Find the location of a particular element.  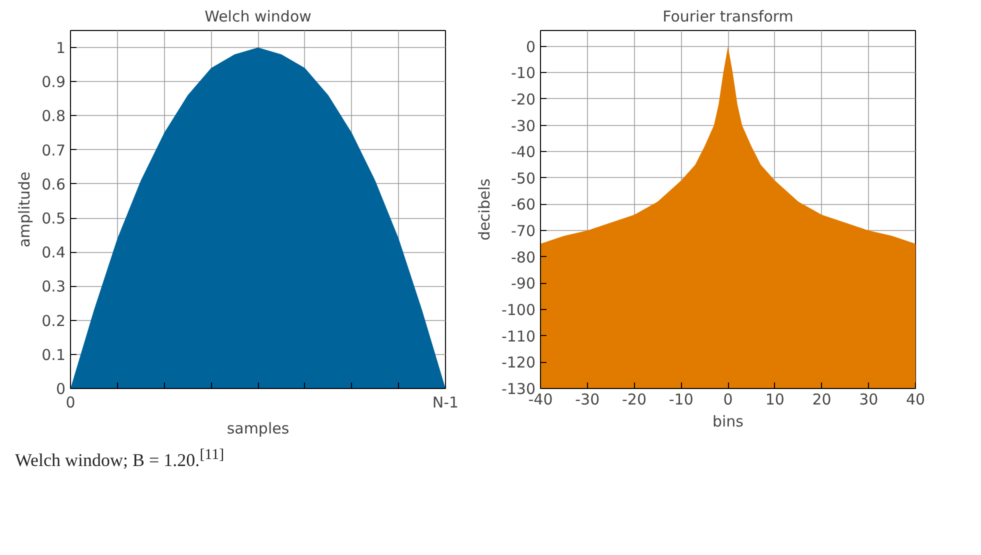

x-tick-label: 0 is located at coordinates (728, 399).